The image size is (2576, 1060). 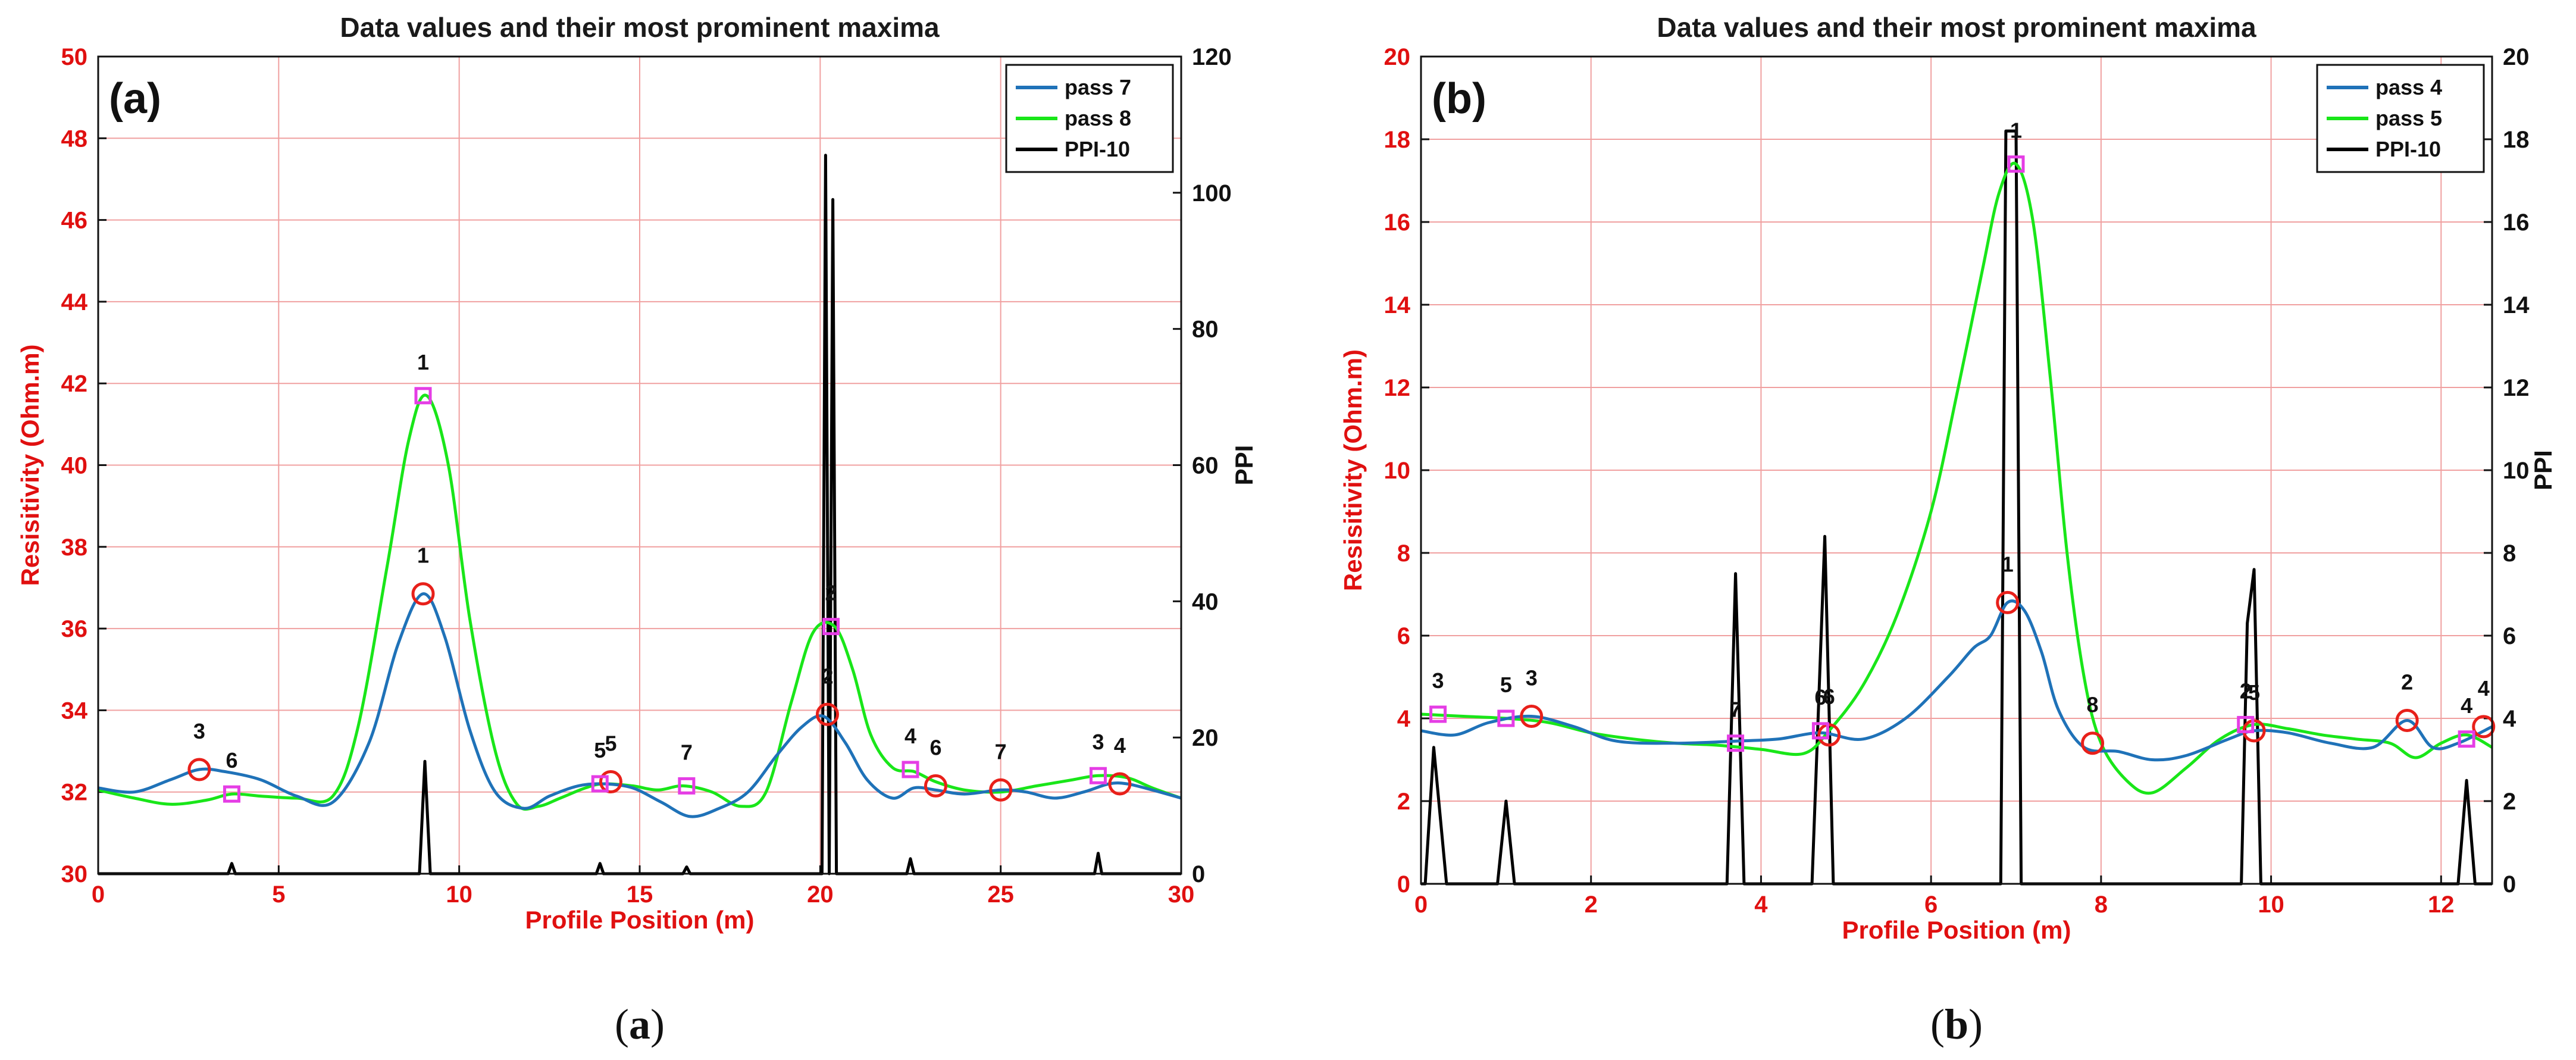 I want to click on y2-tick-label: 12, so click(x=2516, y=388).